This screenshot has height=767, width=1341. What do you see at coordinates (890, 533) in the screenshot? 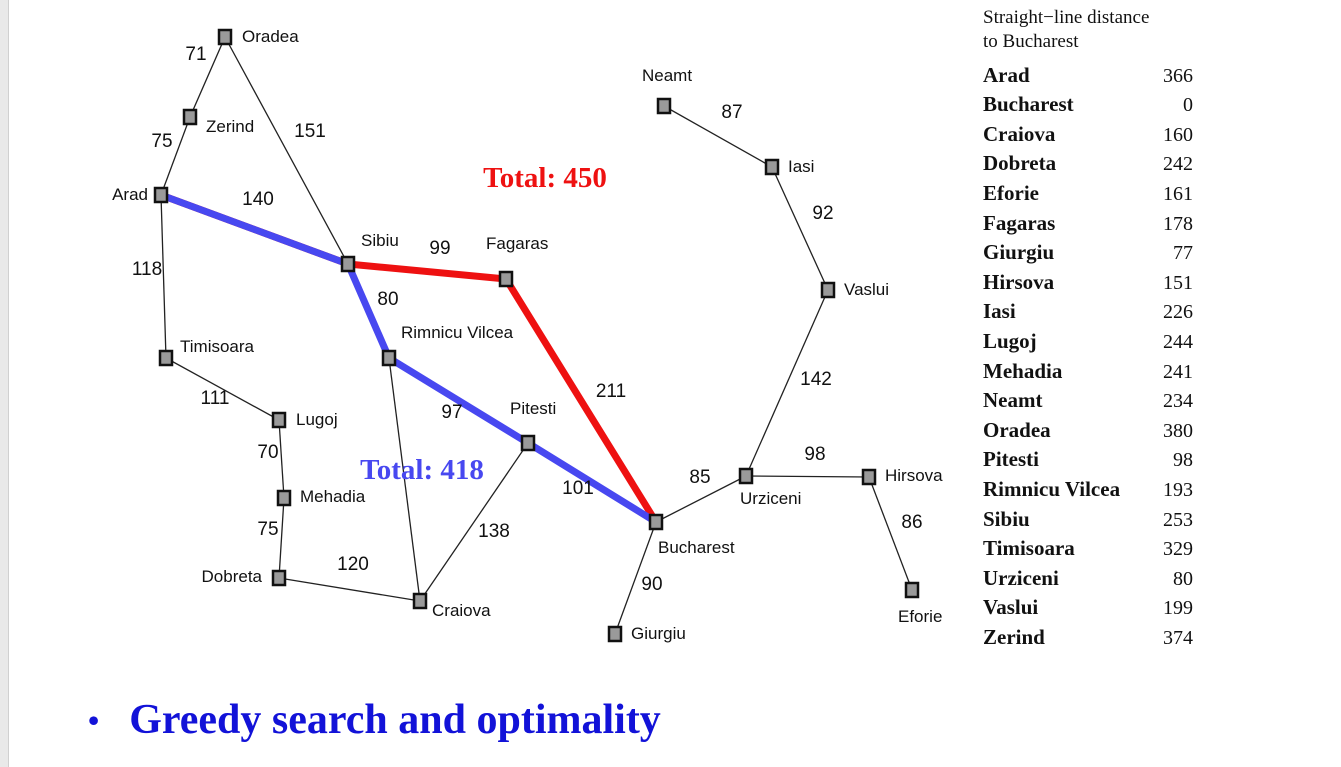
I see `road-hirsova-eforie` at bounding box center [890, 533].